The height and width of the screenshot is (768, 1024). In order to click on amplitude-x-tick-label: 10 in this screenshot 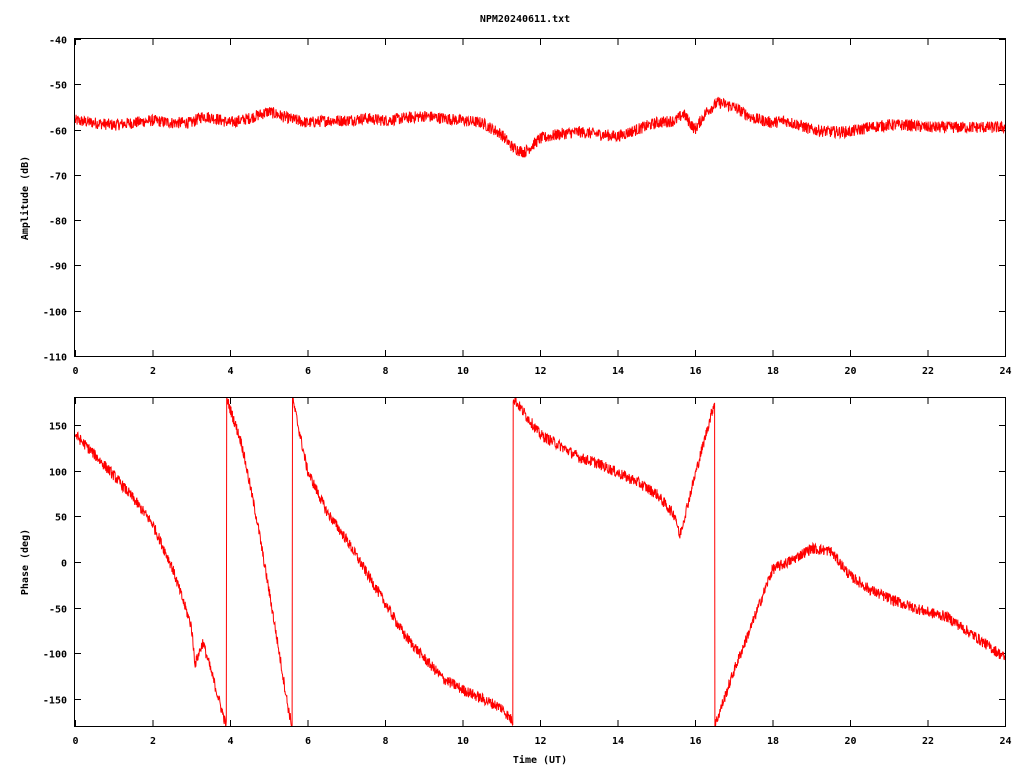, I will do `click(463, 371)`.